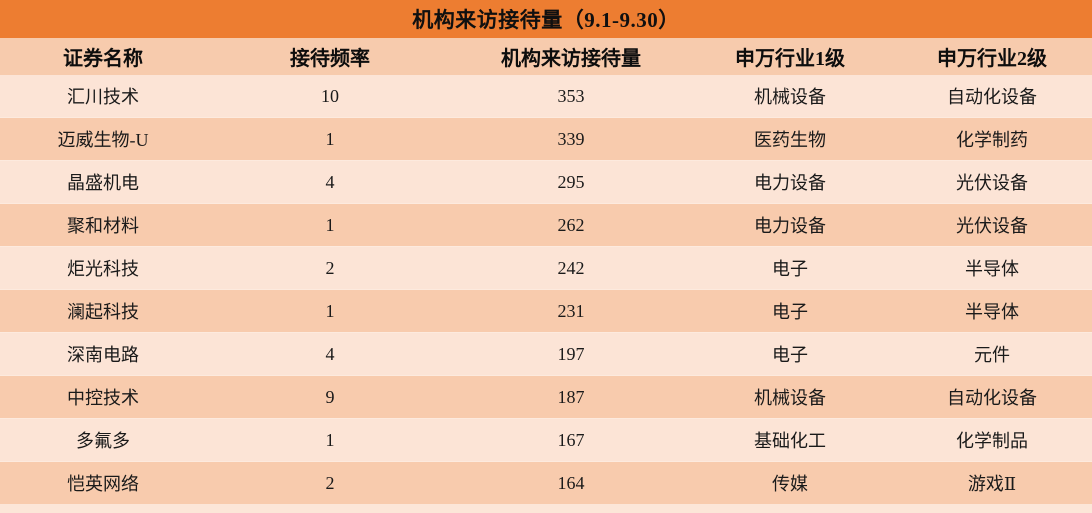 The height and width of the screenshot is (513, 1092). What do you see at coordinates (103, 397) in the screenshot?
I see `cell-security-name: 中控技术` at bounding box center [103, 397].